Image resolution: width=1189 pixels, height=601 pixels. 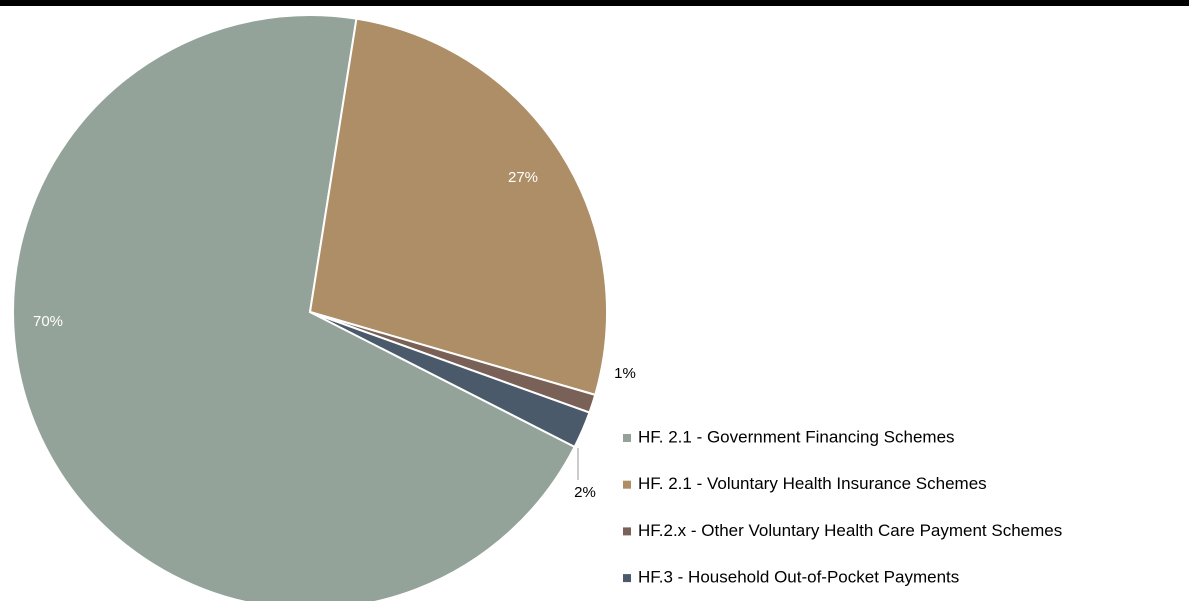 I want to click on top-border, so click(x=594, y=3).